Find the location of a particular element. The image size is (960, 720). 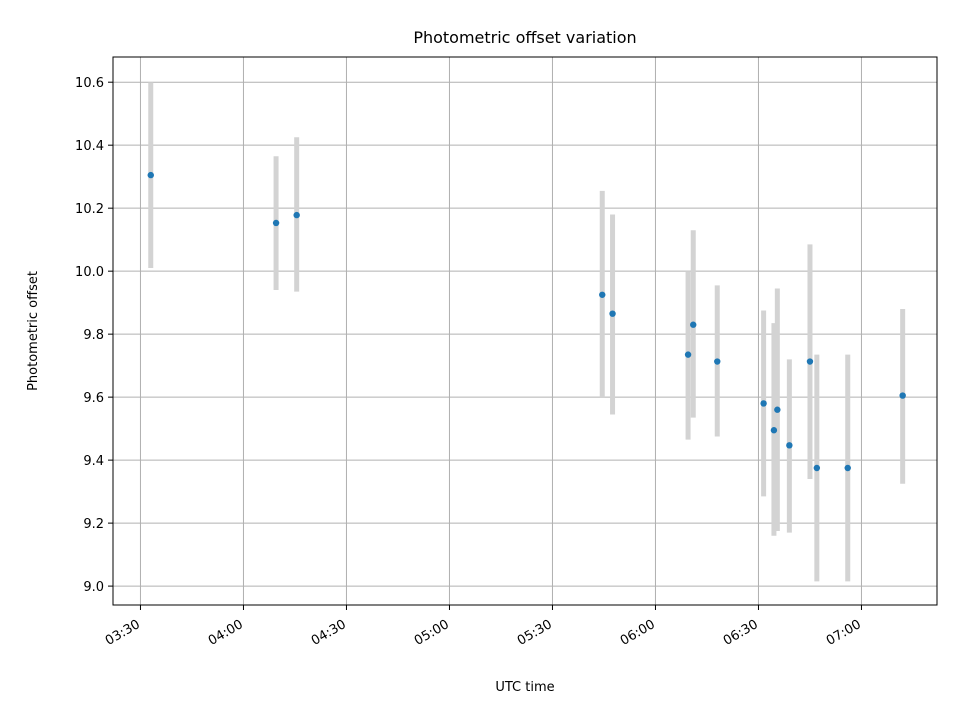

y-tick-label: 9.6 is located at coordinates (93, 398).